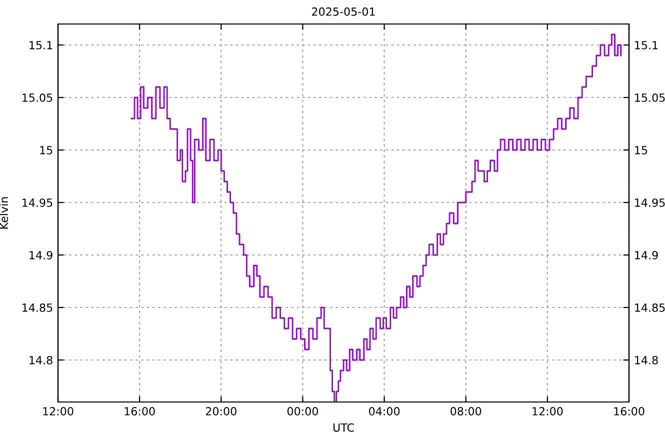 Image resolution: width=665 pixels, height=432 pixels. I want to click on y2-tick-label: 15.1, so click(646, 45).